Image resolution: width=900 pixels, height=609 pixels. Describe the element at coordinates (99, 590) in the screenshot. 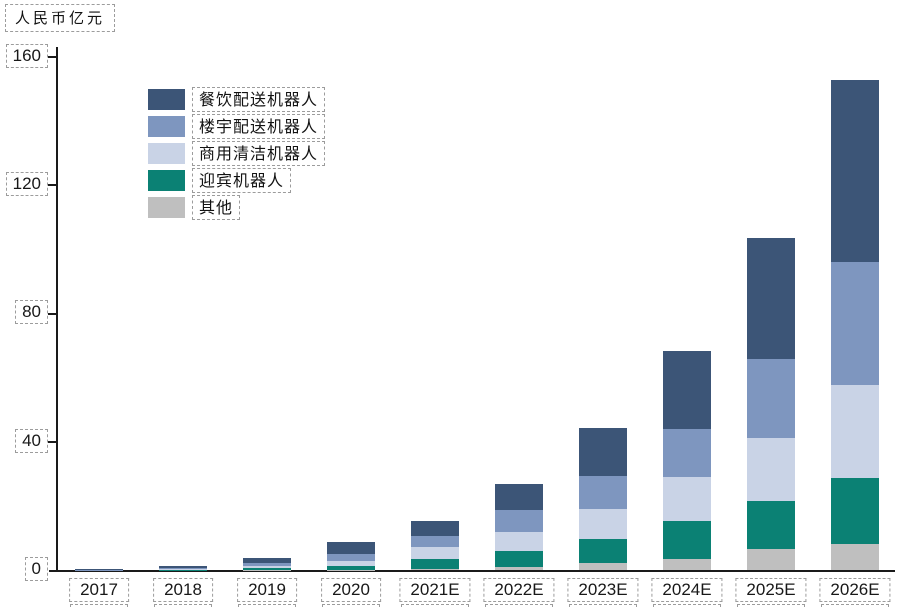

I see `x-axis-label: 2017` at that location.